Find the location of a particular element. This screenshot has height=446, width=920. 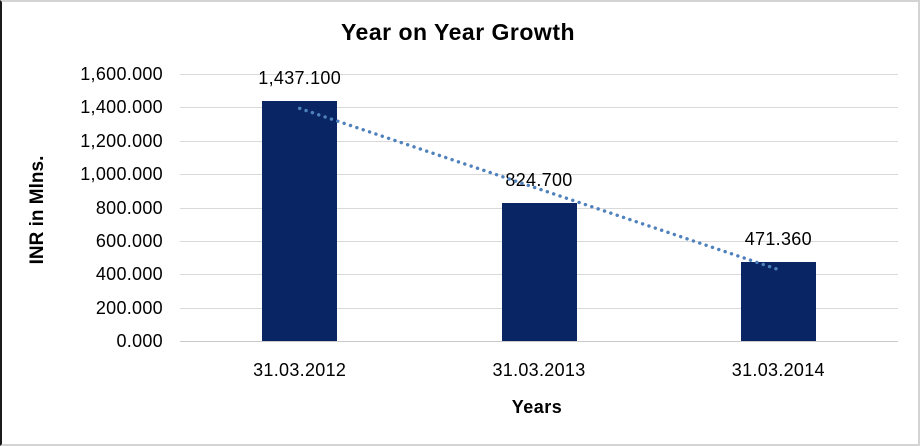

y-tick-label: 1,400.000 is located at coordinates (121, 107).